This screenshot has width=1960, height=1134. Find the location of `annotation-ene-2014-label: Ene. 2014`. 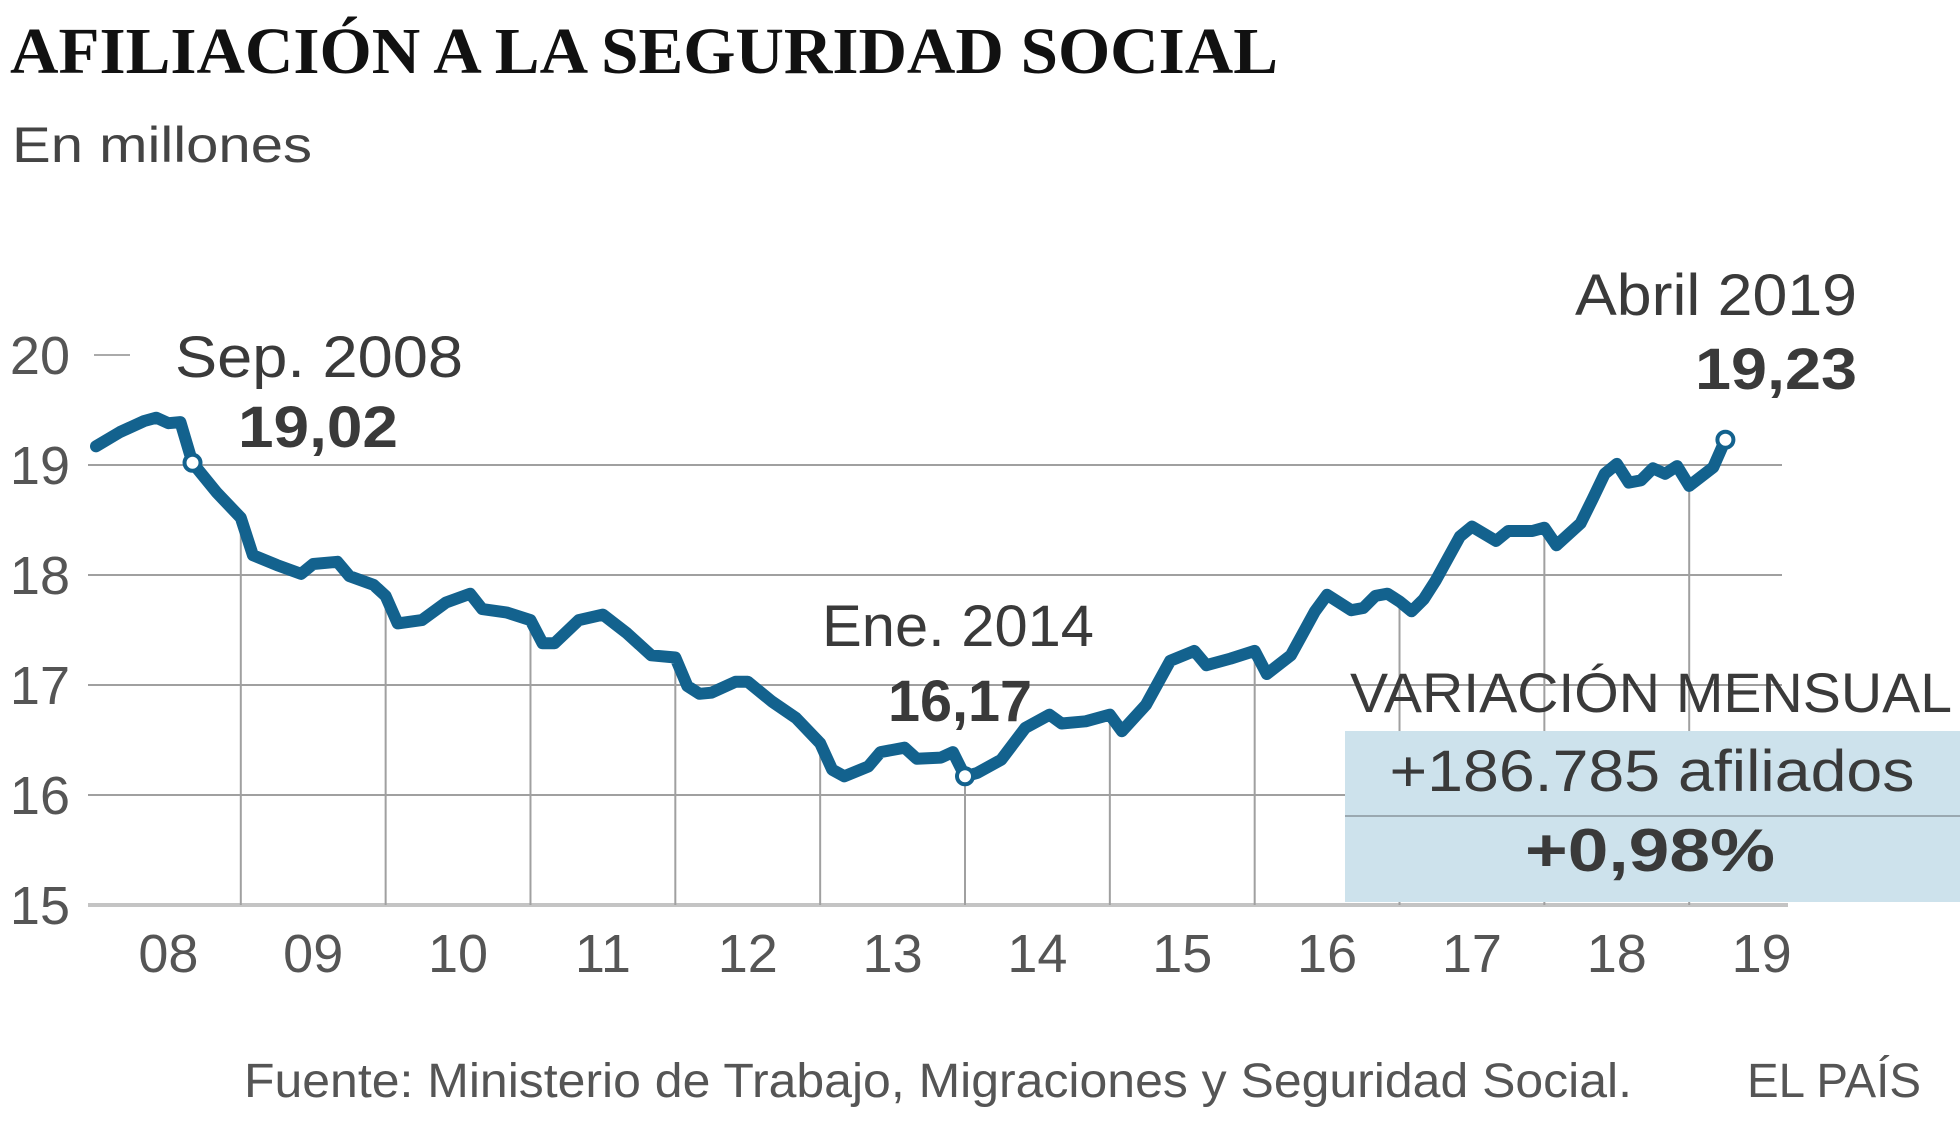

annotation-ene-2014-label: Ene. 2014 is located at coordinates (958, 626).